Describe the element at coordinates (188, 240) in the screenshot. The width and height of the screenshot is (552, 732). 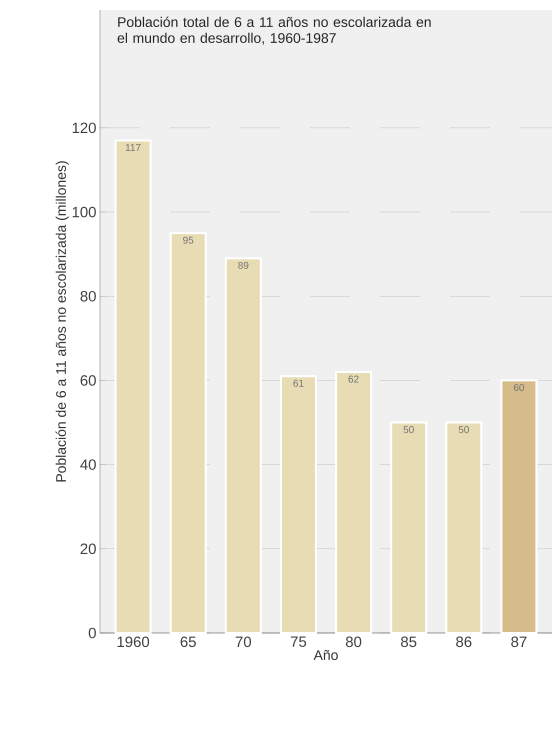
I see `data-label: 95` at that location.